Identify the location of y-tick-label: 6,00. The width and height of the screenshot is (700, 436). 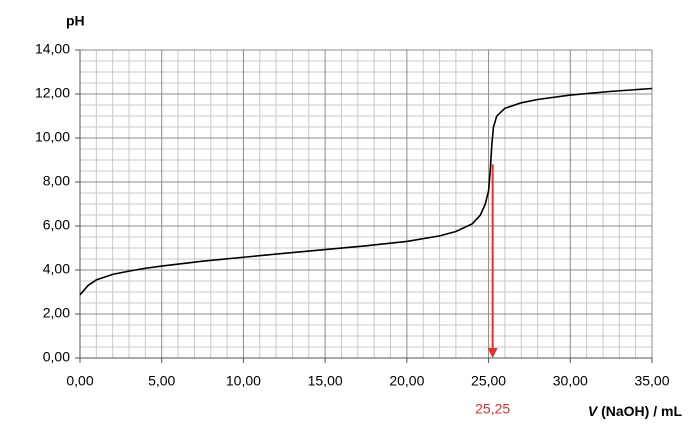
(56, 225).